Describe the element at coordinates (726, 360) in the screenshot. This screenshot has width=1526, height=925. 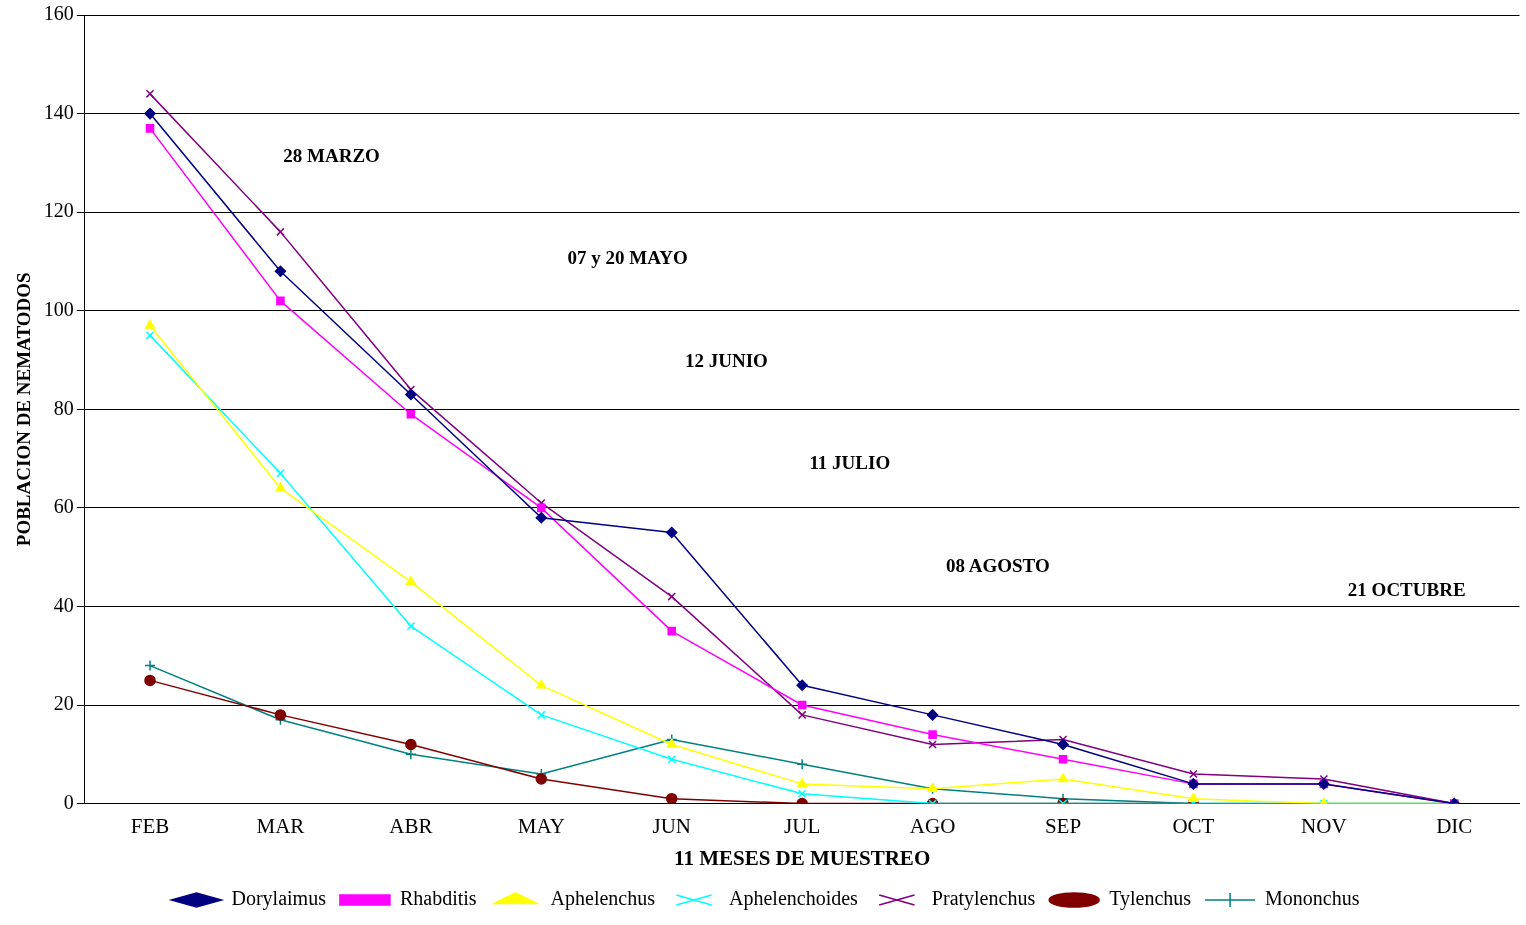
I see `annotation: 12 JUNIO` at that location.